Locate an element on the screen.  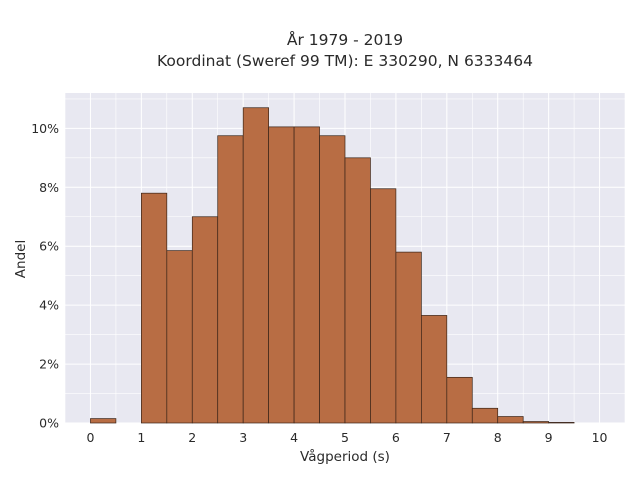
x-tick-label: 0 is located at coordinates (90, 437).